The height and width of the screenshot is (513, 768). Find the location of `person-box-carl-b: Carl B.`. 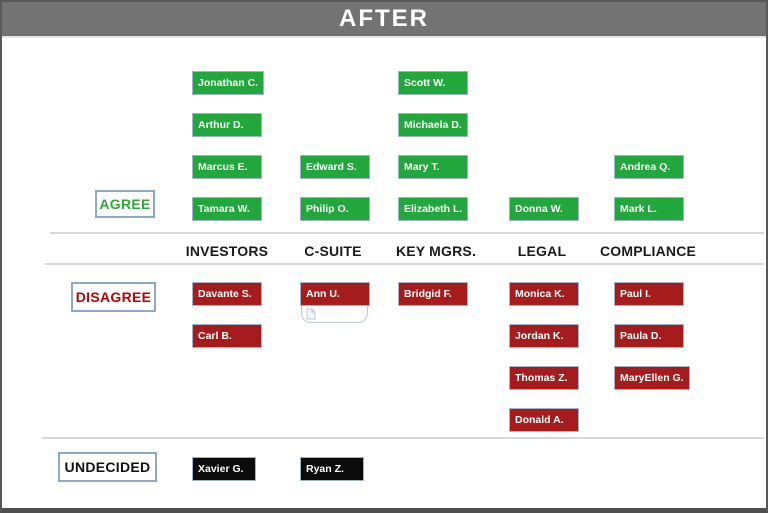

person-box-carl-b: Carl B. is located at coordinates (227, 336).